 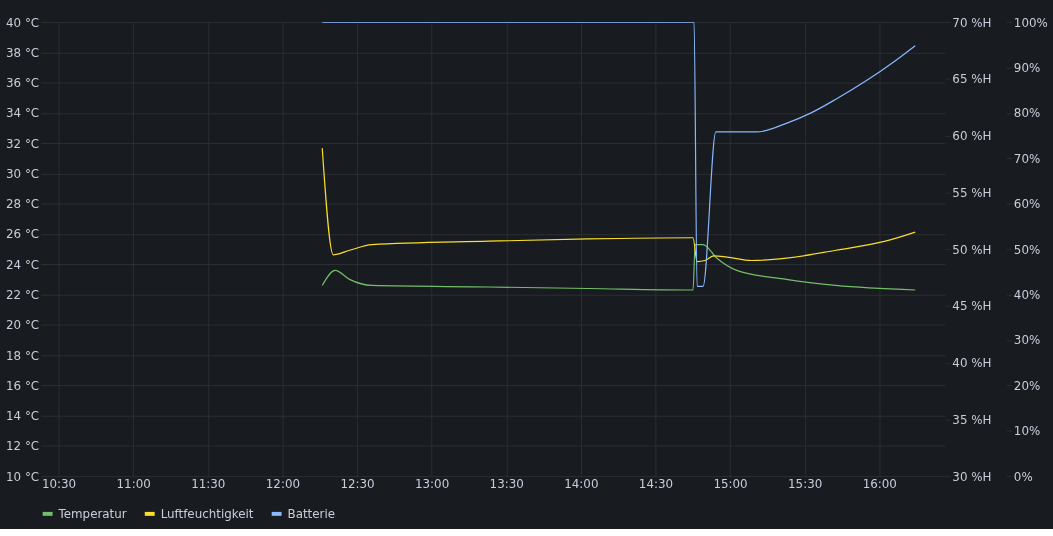 I want to click on legend-label: Luftfeuchtigkeit, so click(x=207, y=513).